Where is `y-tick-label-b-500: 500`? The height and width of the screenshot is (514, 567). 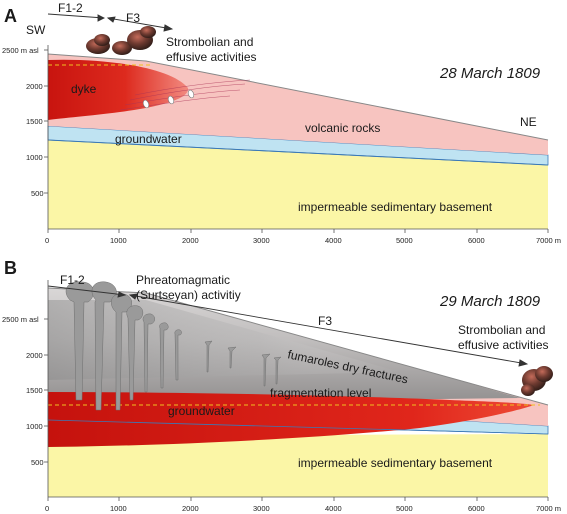
y-tick-label-b-500: 500 is located at coordinates (37, 462).